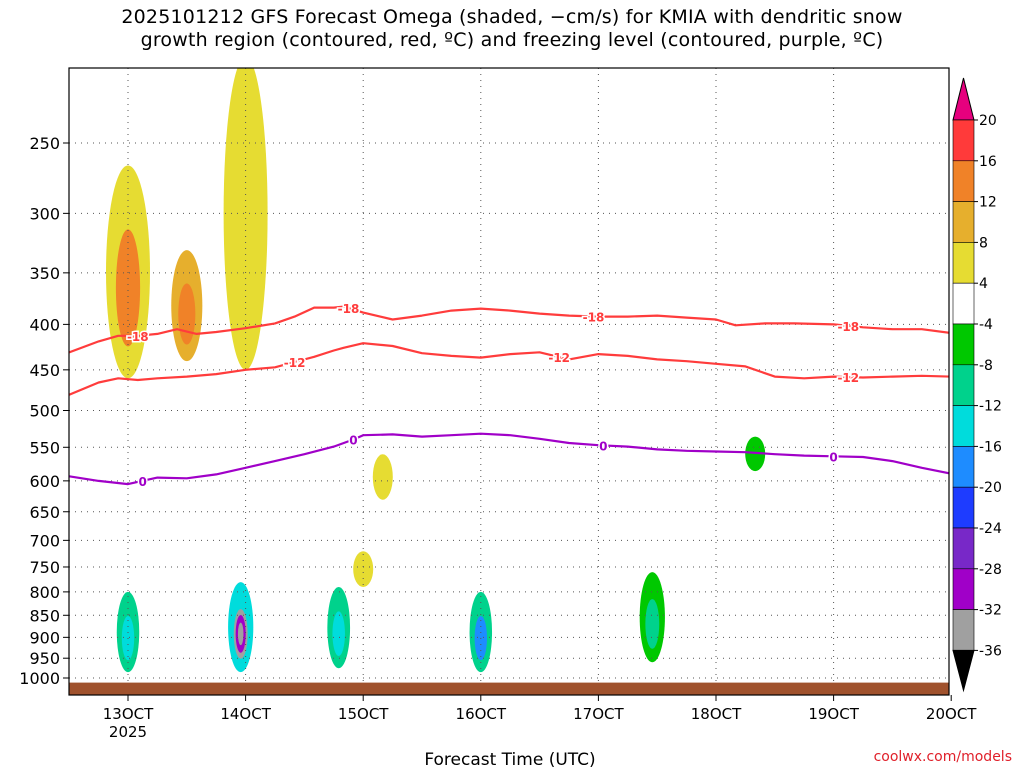 The height and width of the screenshot is (768, 1024). What do you see at coordinates (833, 714) in the screenshot?
I see `x-tick-label: 19OCT` at bounding box center [833, 714].